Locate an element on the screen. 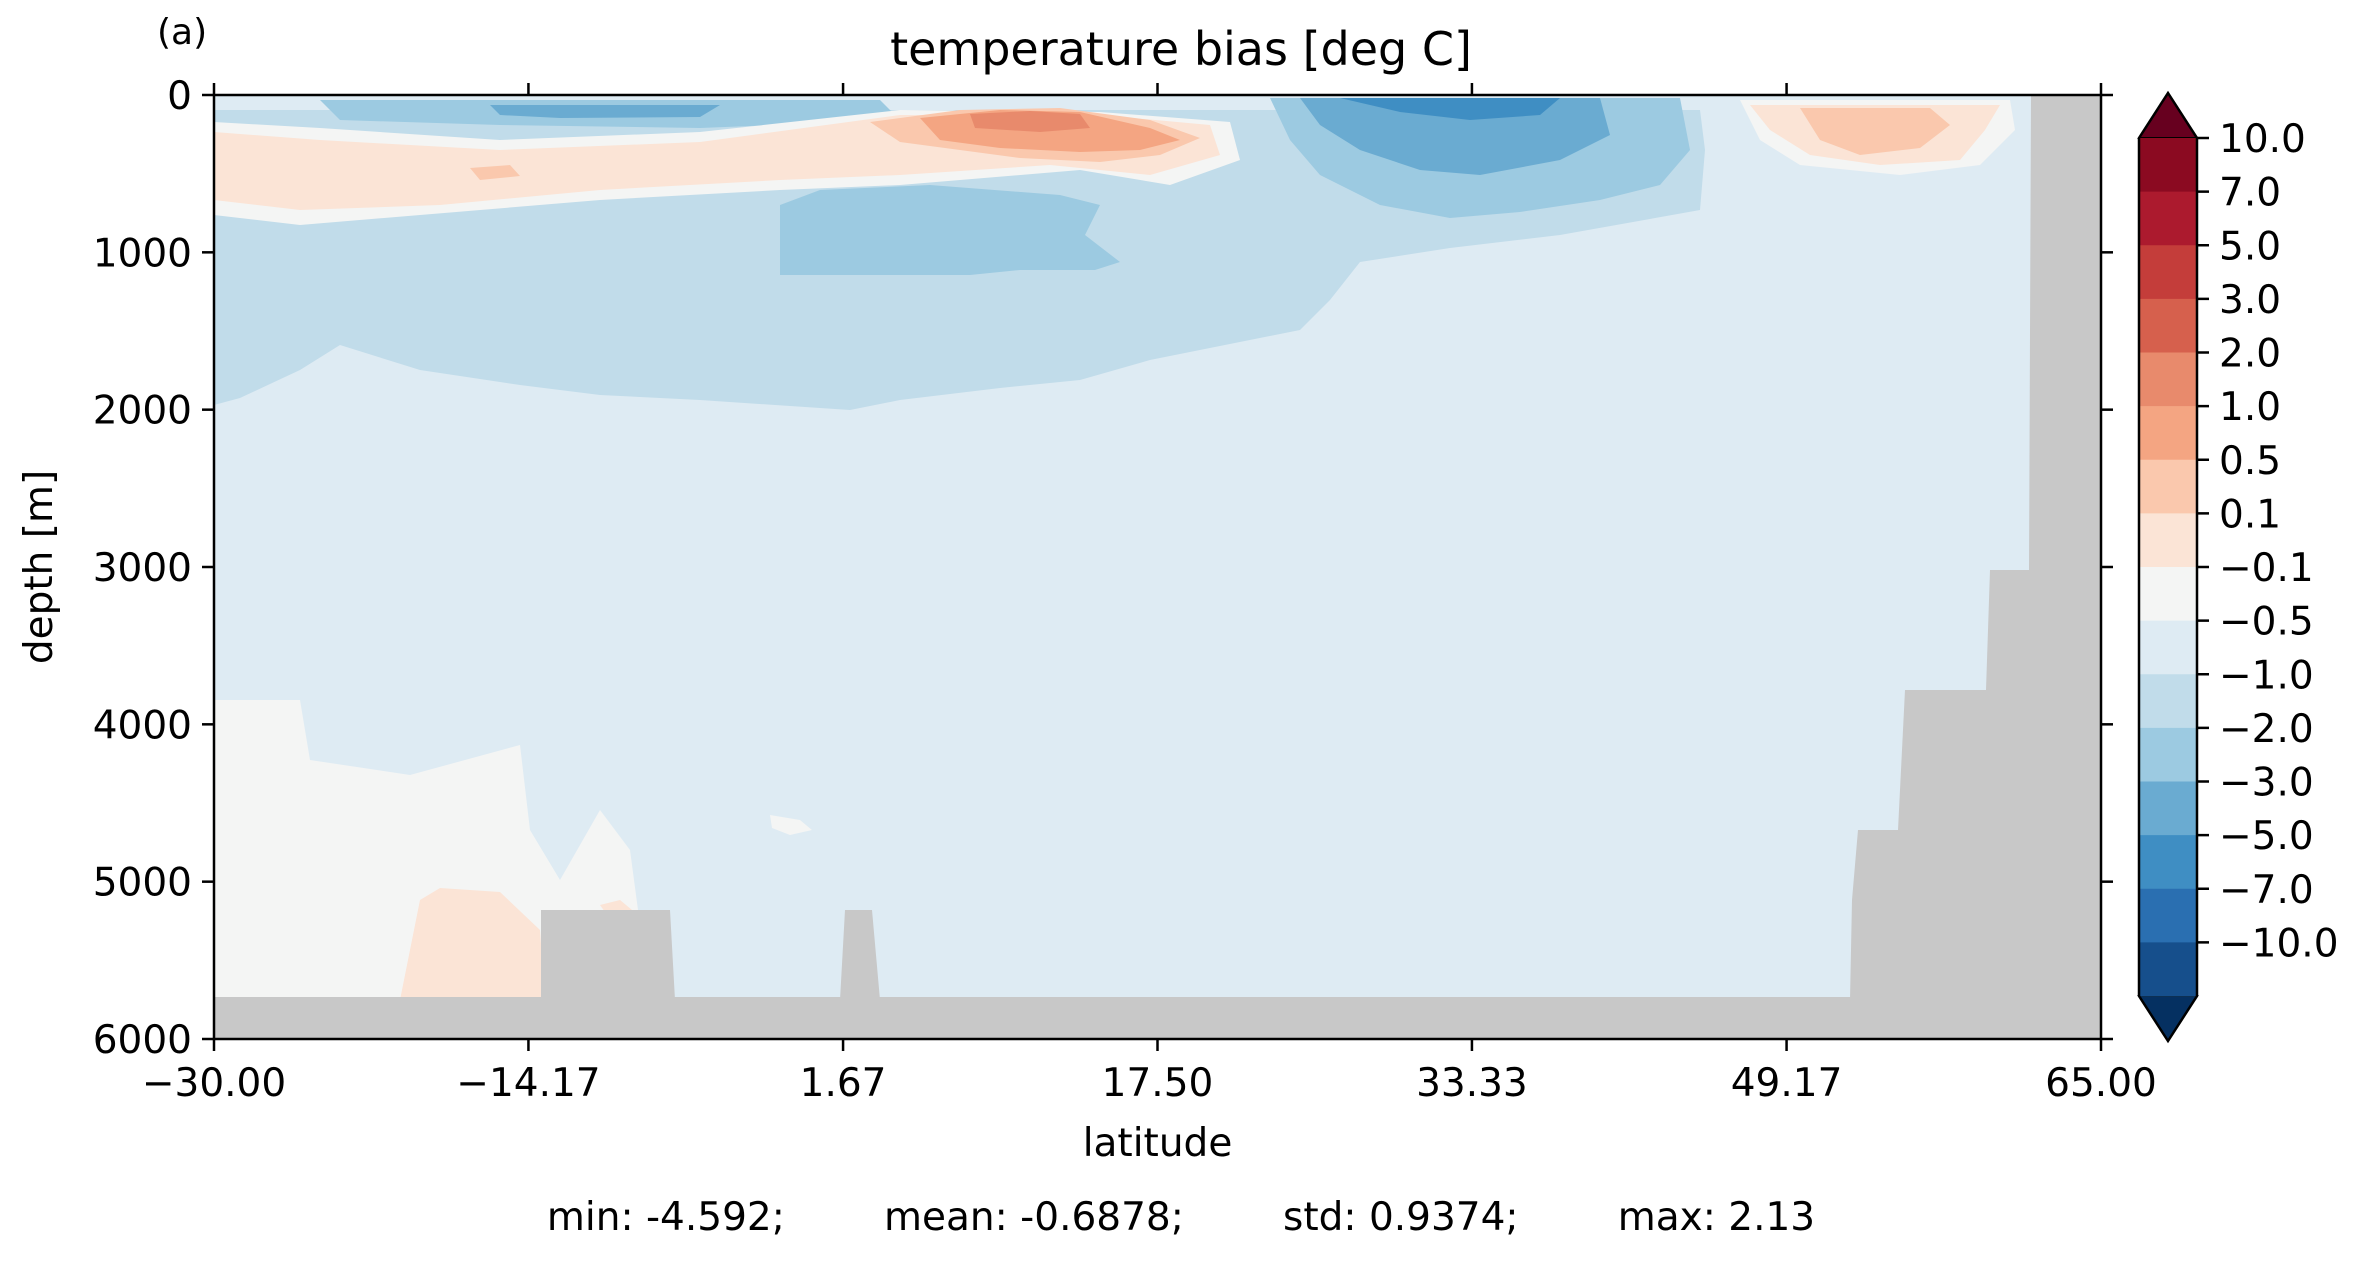 The height and width of the screenshot is (1263, 2362). colorbar-label: −1.0 is located at coordinates (2266, 675).